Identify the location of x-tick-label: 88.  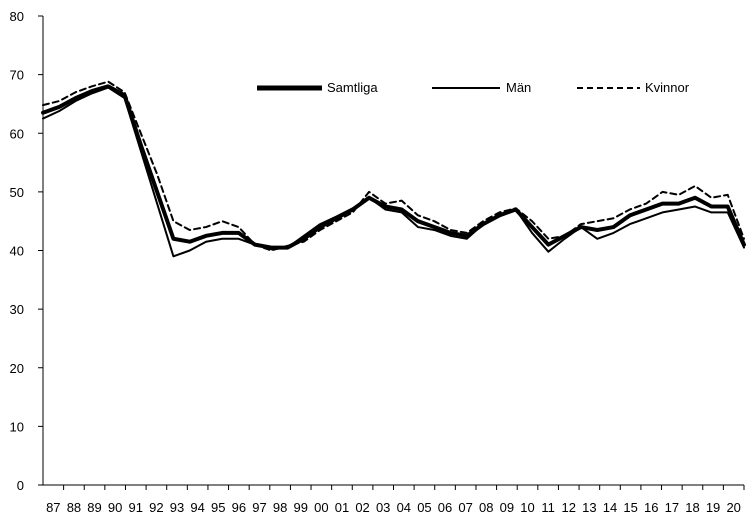
(74, 507).